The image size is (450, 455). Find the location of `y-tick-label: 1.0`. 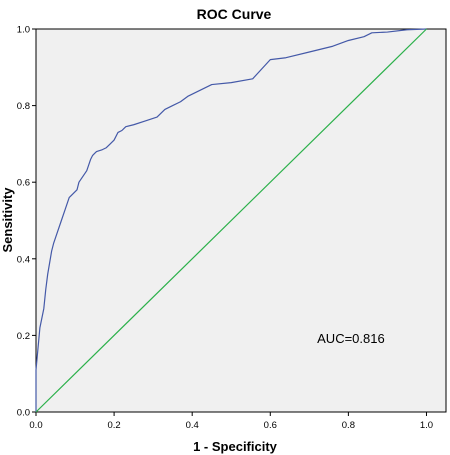

y-tick-label: 1.0 is located at coordinates (23, 30).